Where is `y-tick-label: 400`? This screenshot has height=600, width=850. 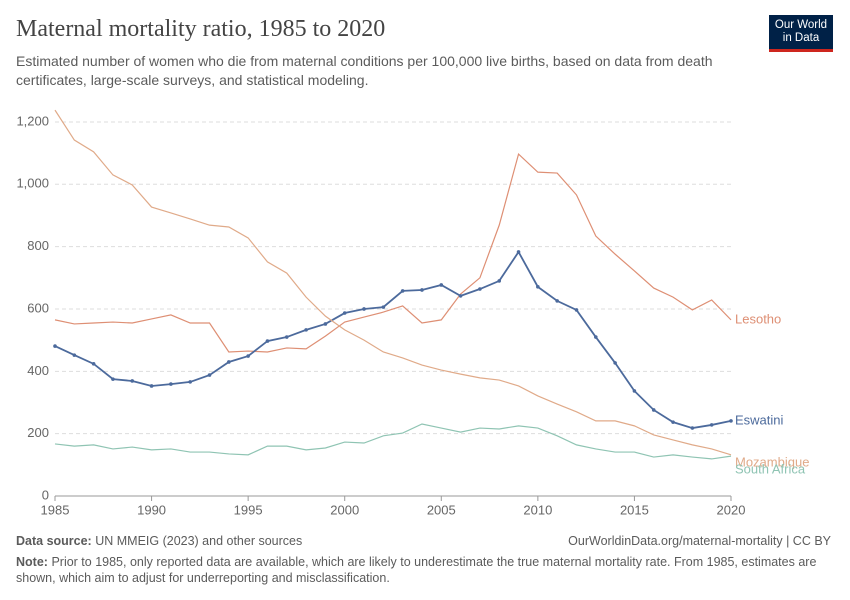
y-tick-label: 400 is located at coordinates (38, 370).